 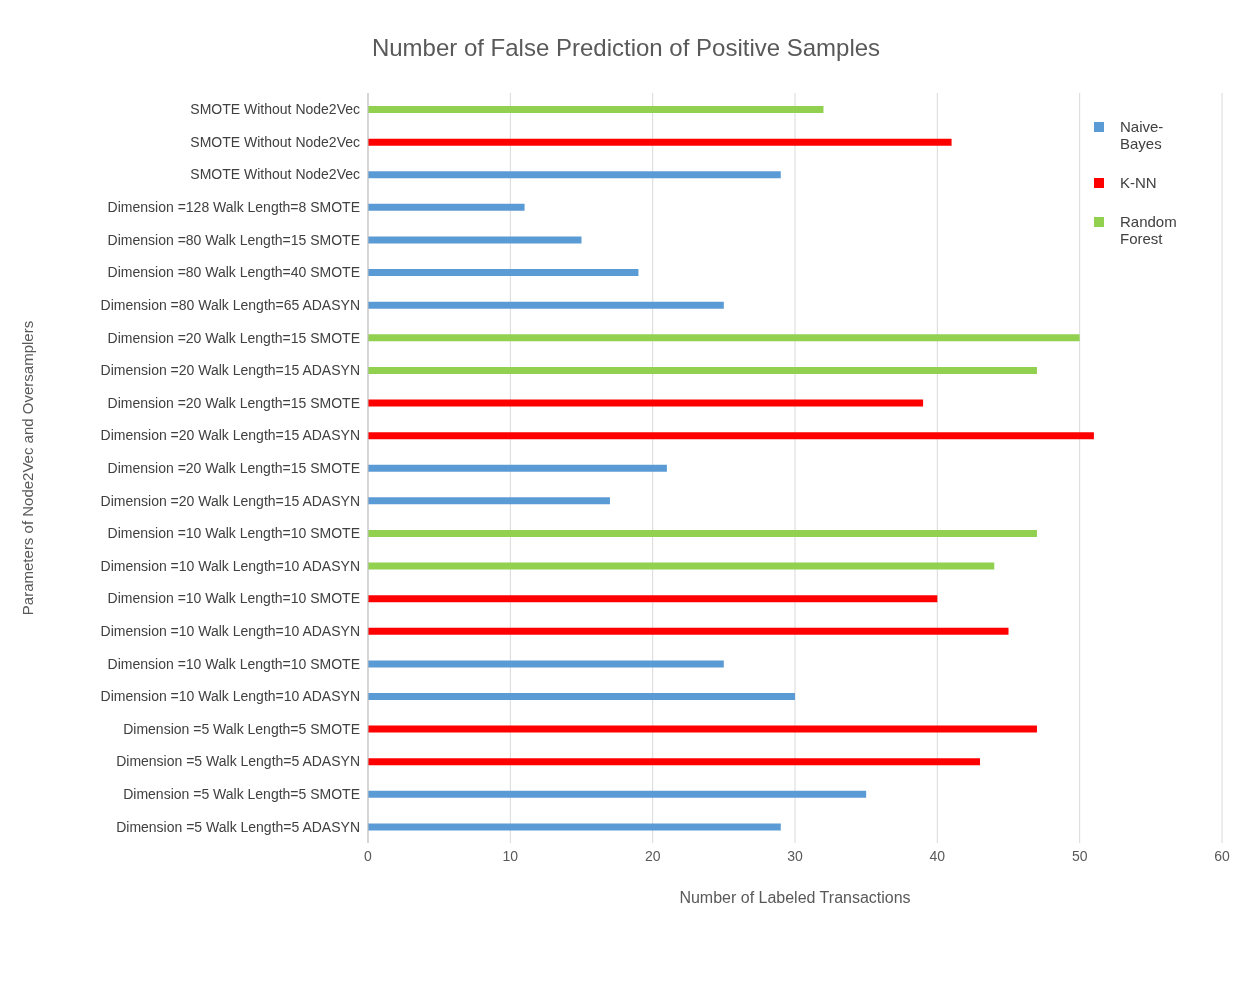 I want to click on x-tick-label: 0, so click(x=368, y=855).